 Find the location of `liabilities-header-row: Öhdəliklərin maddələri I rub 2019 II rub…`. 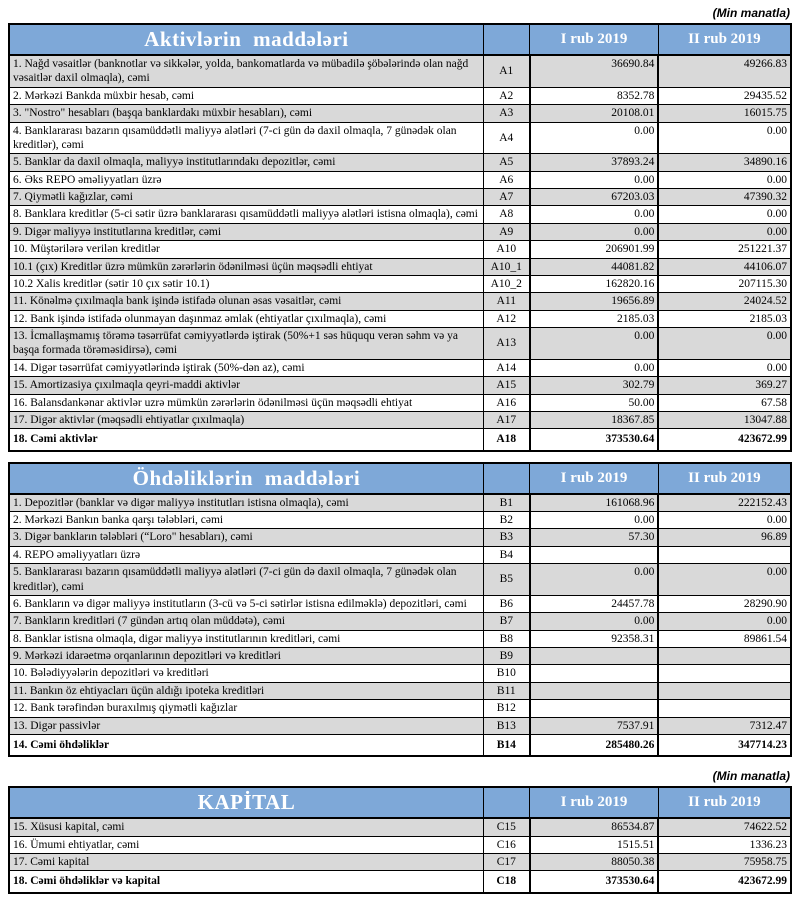

liabilities-header-row: Öhdəliklərin maddələri I rub 2019 II rub… is located at coordinates (400, 478).